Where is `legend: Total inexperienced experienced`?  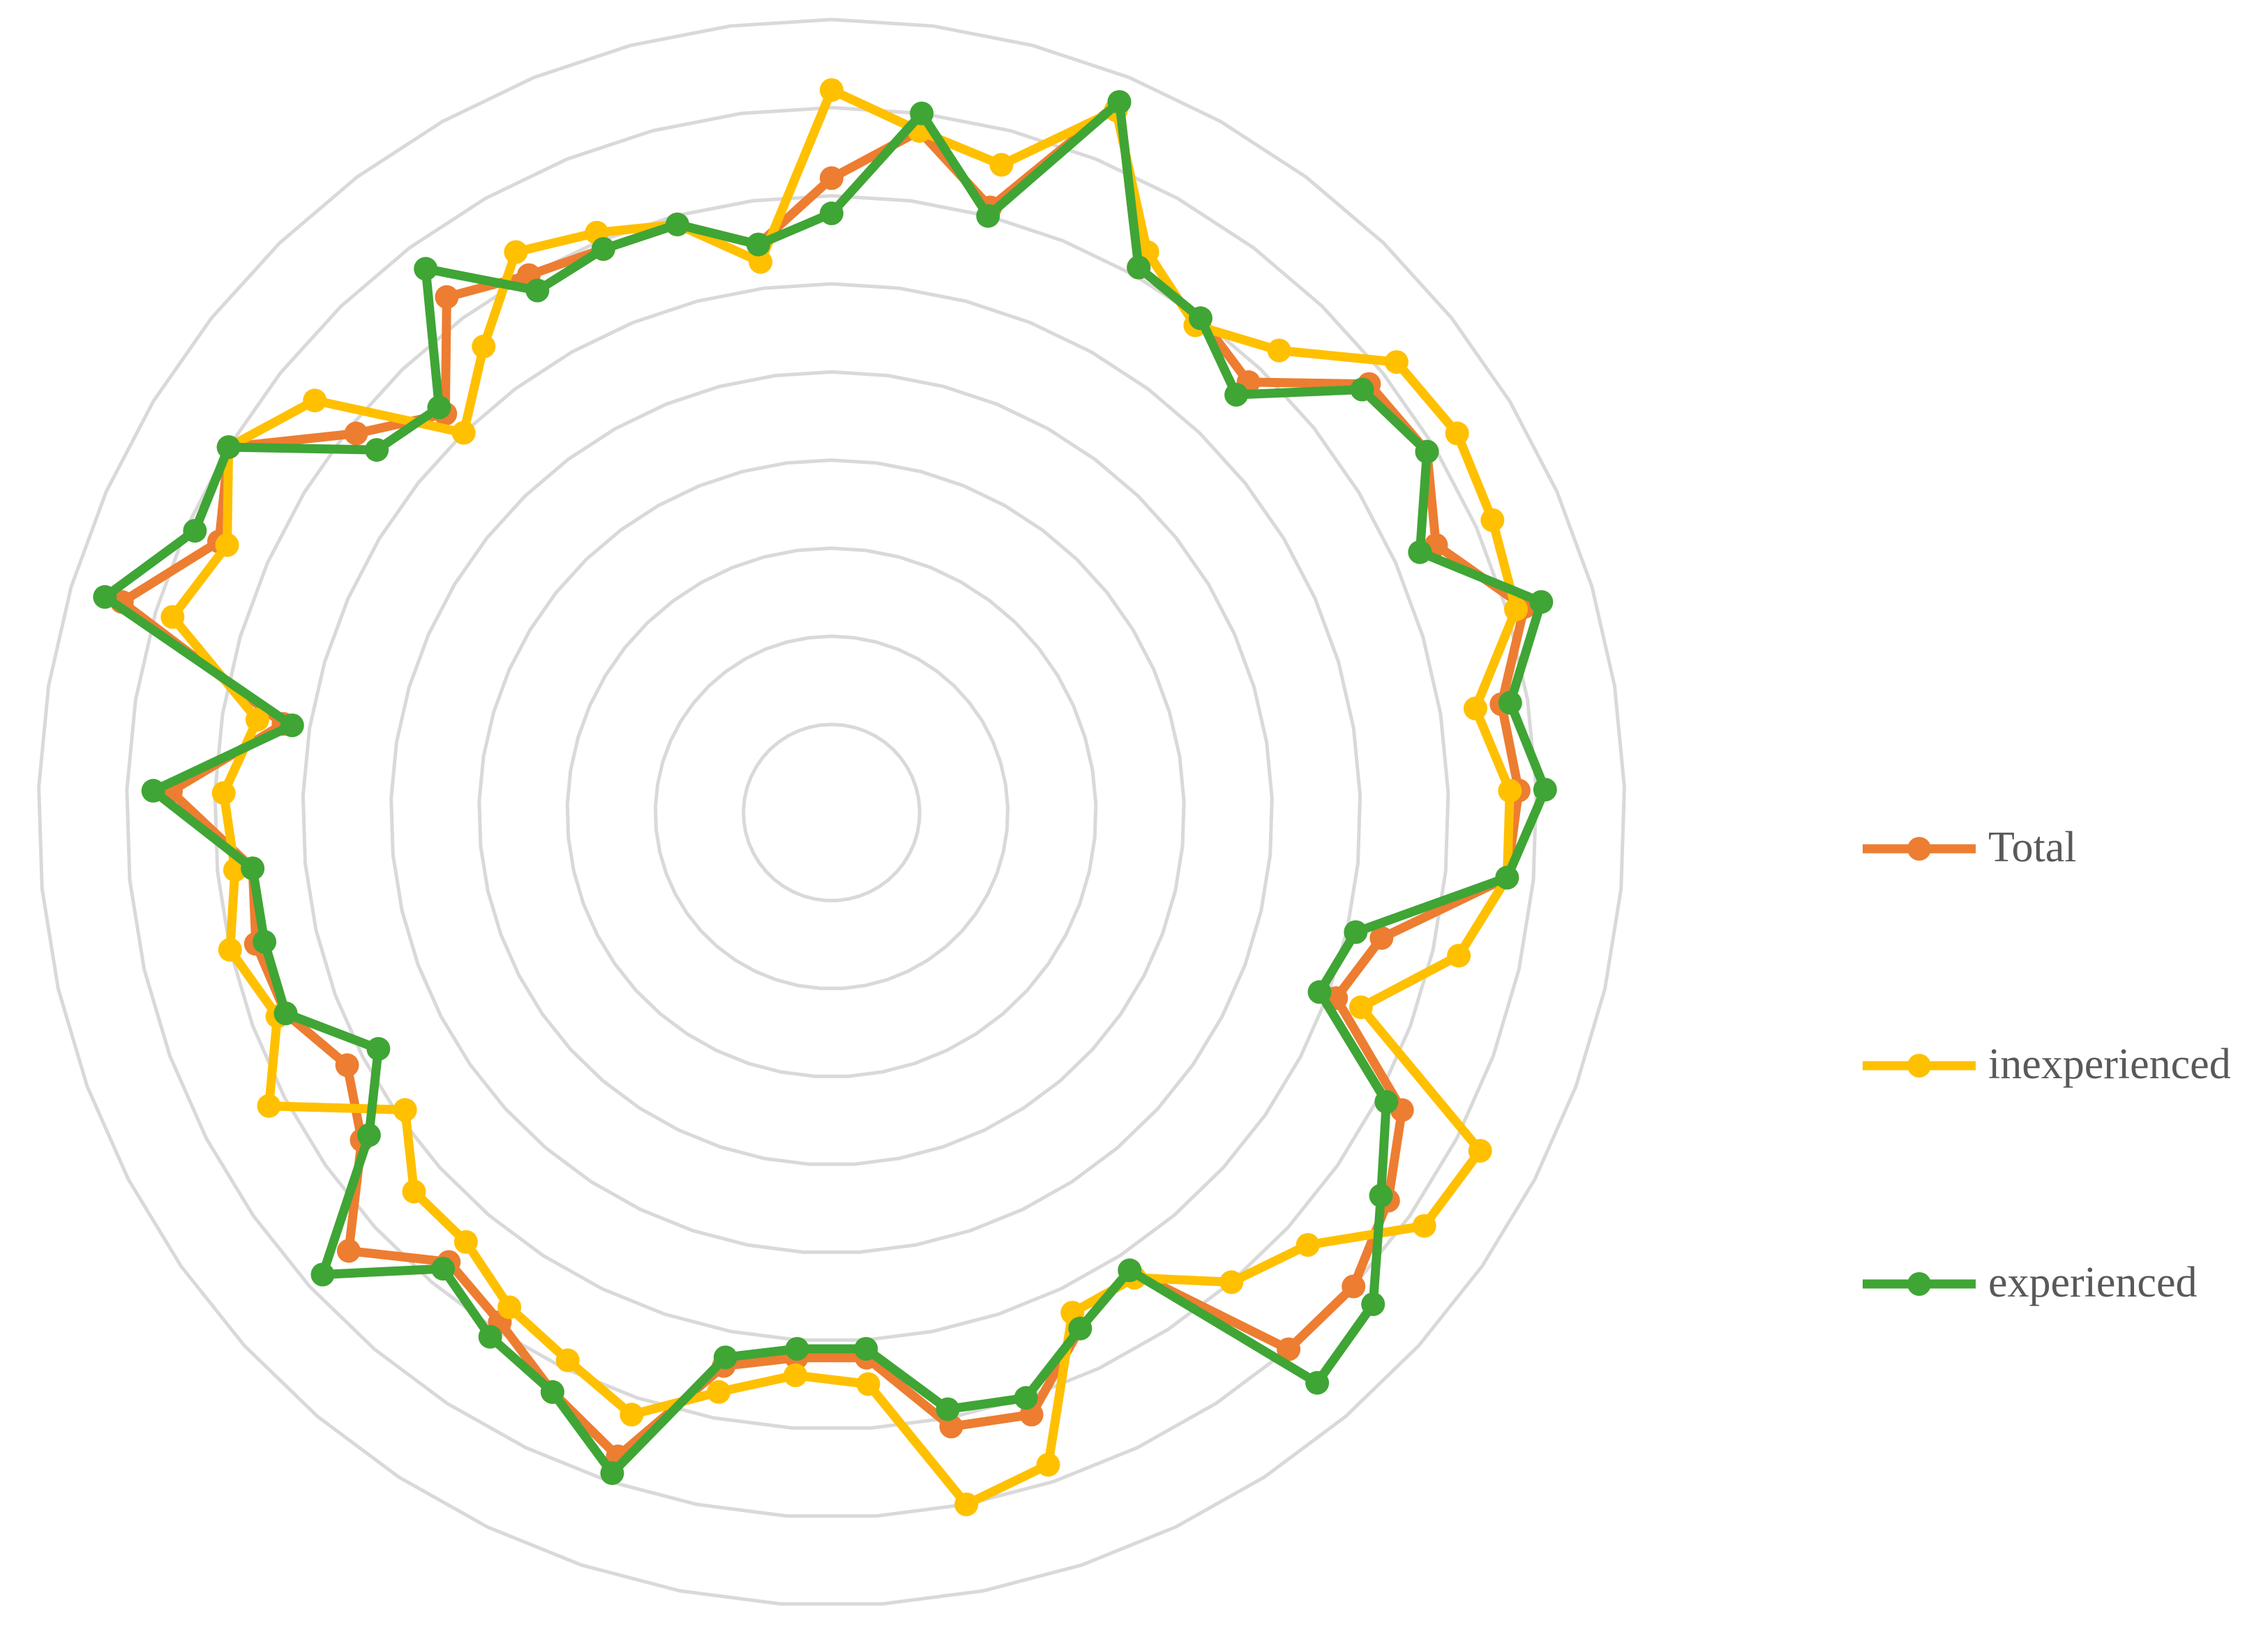
legend: Total inexperienced experienced is located at coordinates (2047, 1065).